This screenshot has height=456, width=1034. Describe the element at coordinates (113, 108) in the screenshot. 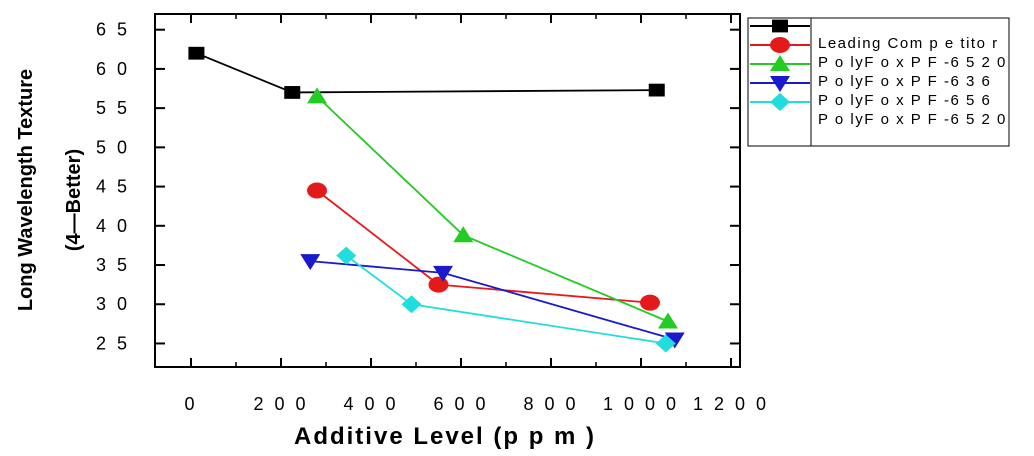

I see `y-tick-label: 5 5` at that location.